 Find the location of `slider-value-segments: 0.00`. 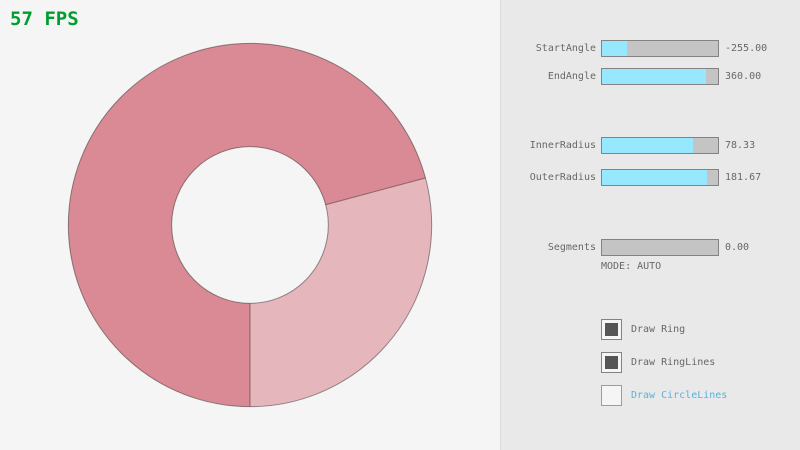

slider-value-segments: 0.00 is located at coordinates (737, 247).